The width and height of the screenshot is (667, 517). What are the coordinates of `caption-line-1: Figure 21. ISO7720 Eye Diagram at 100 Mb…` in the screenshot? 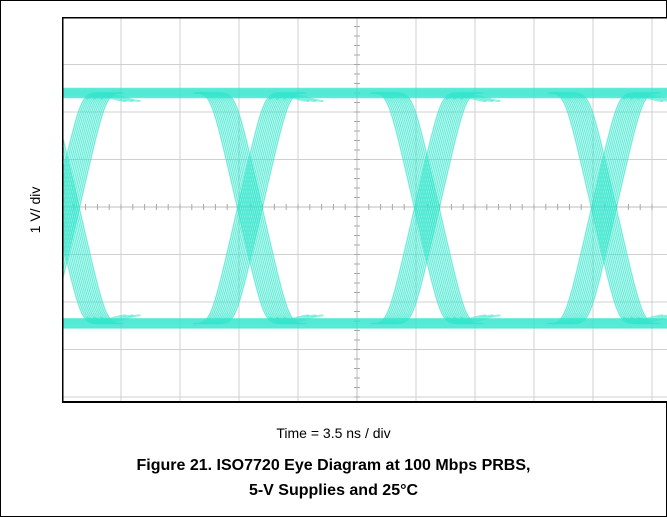 It's located at (333, 465).